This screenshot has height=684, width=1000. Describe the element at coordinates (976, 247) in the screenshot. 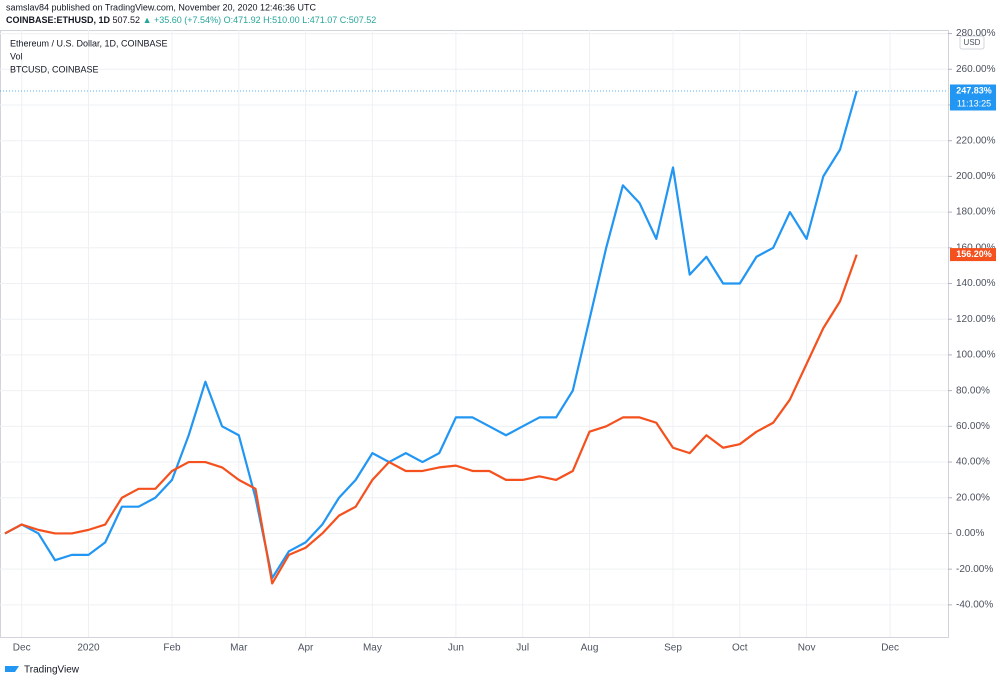

I see `y-tick-label: 160.00%` at that location.